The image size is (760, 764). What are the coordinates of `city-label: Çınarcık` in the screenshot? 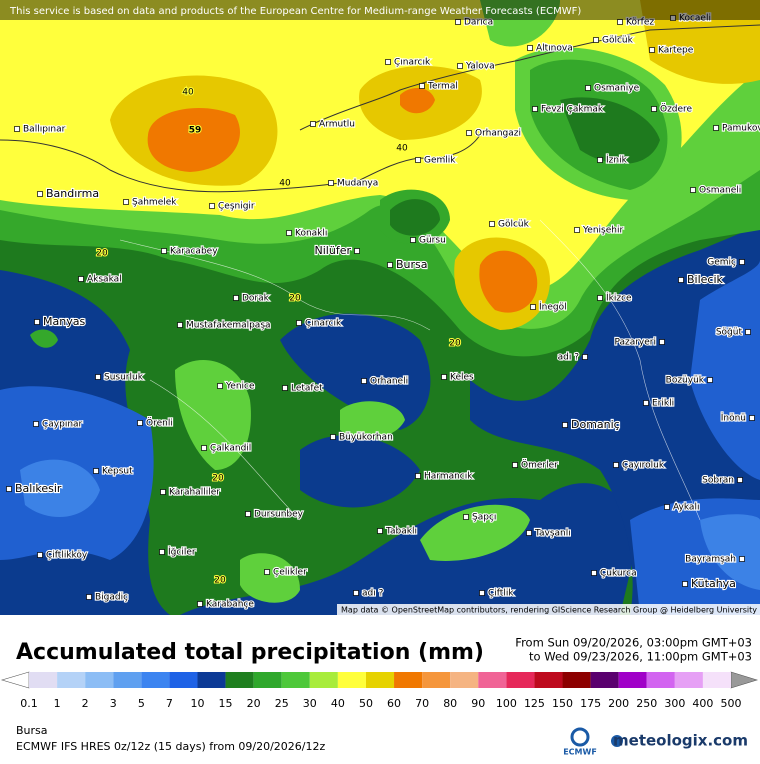 It's located at (323, 324).